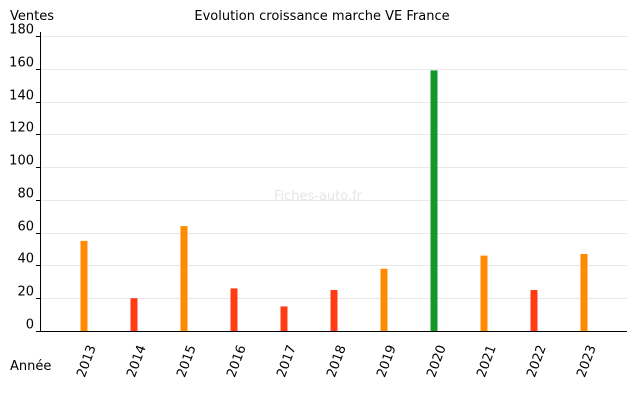 The height and width of the screenshot is (400, 640). Describe the element at coordinates (384, 299) in the screenshot. I see `bar-2019` at that location.